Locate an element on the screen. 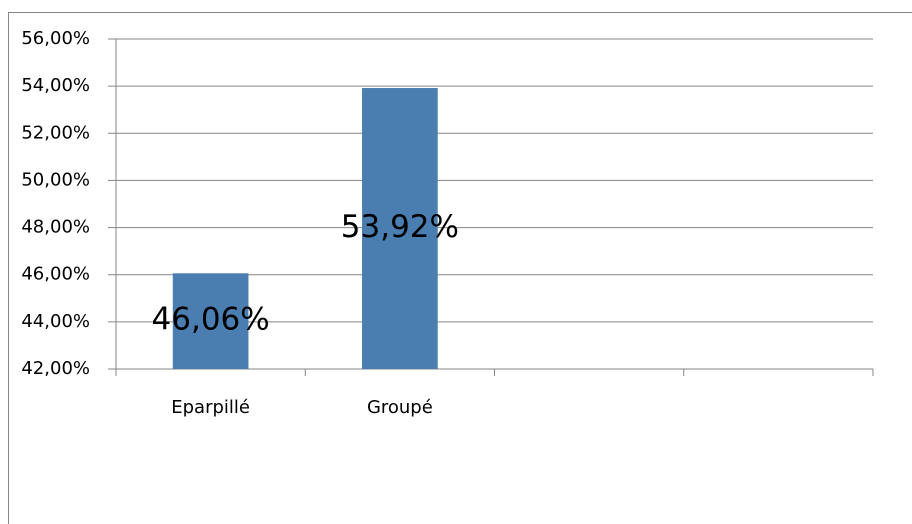 This screenshot has width=912, height=524. y-tick-label: 52,00% is located at coordinates (55, 132).